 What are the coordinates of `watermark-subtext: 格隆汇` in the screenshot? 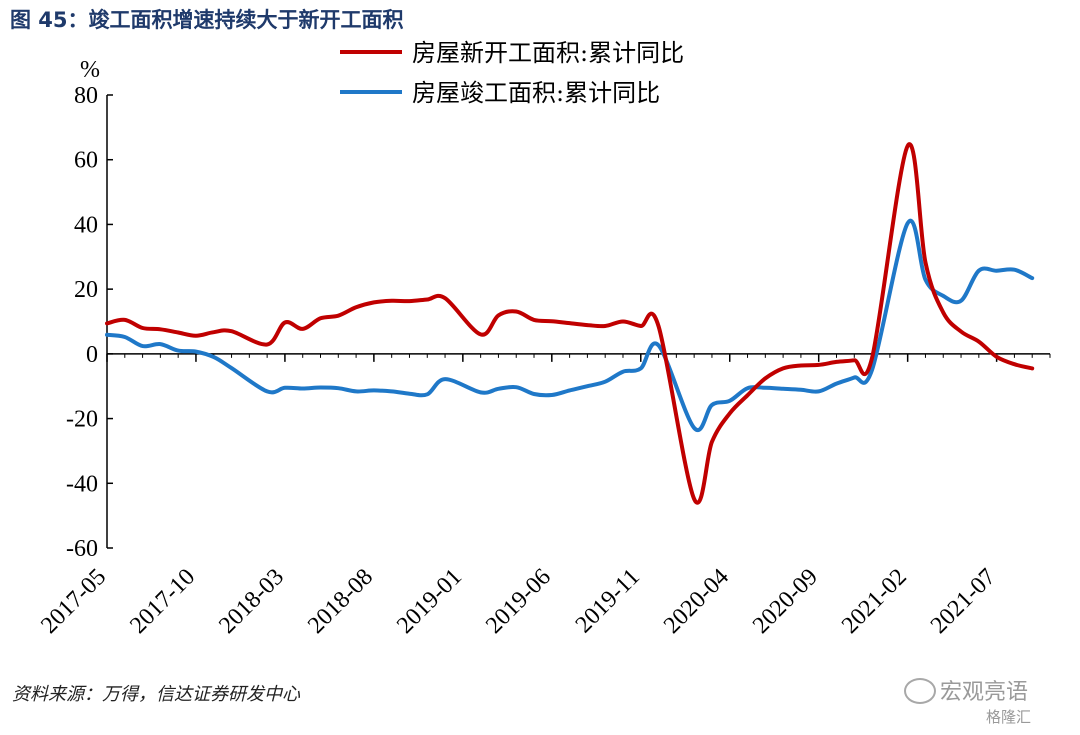 It's located at (1009, 717).